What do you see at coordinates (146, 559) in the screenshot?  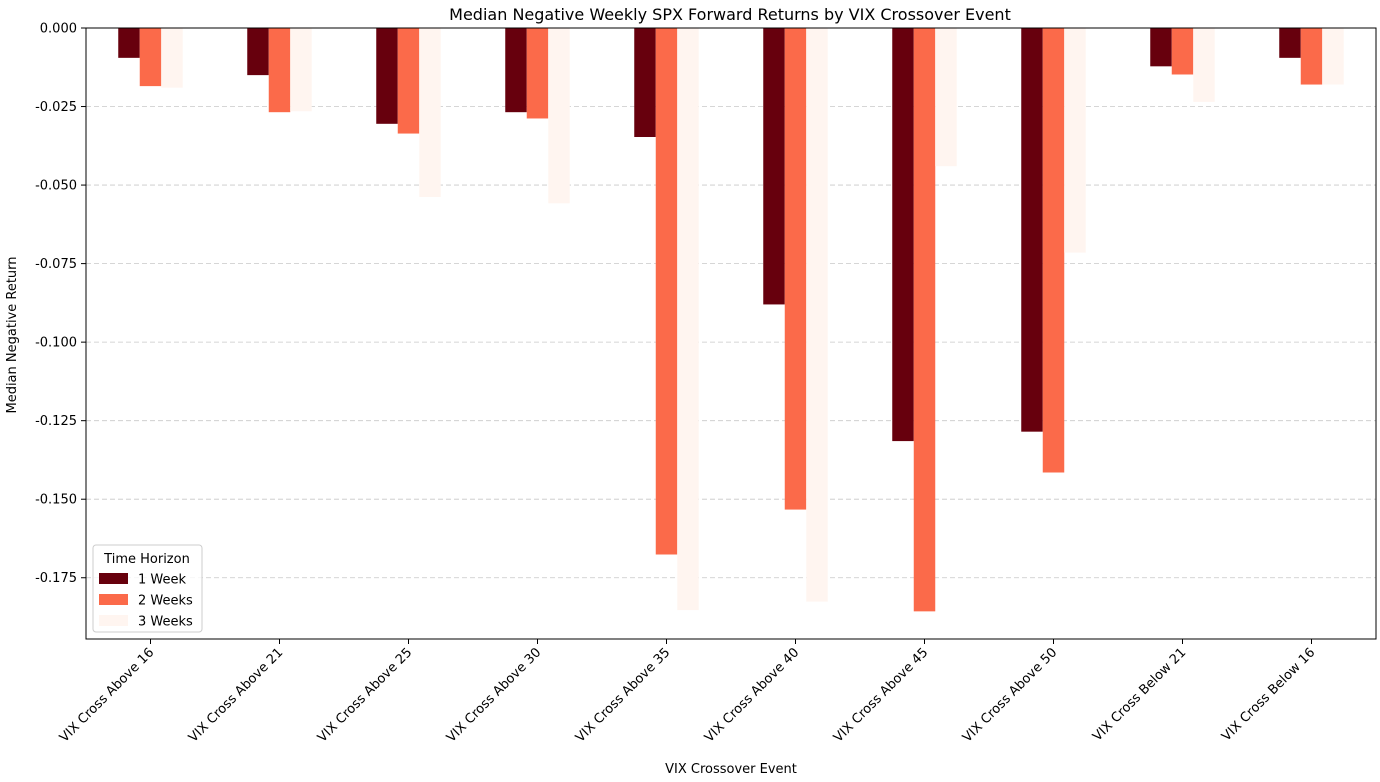 I see `legend-title: Time Horizon` at bounding box center [146, 559].